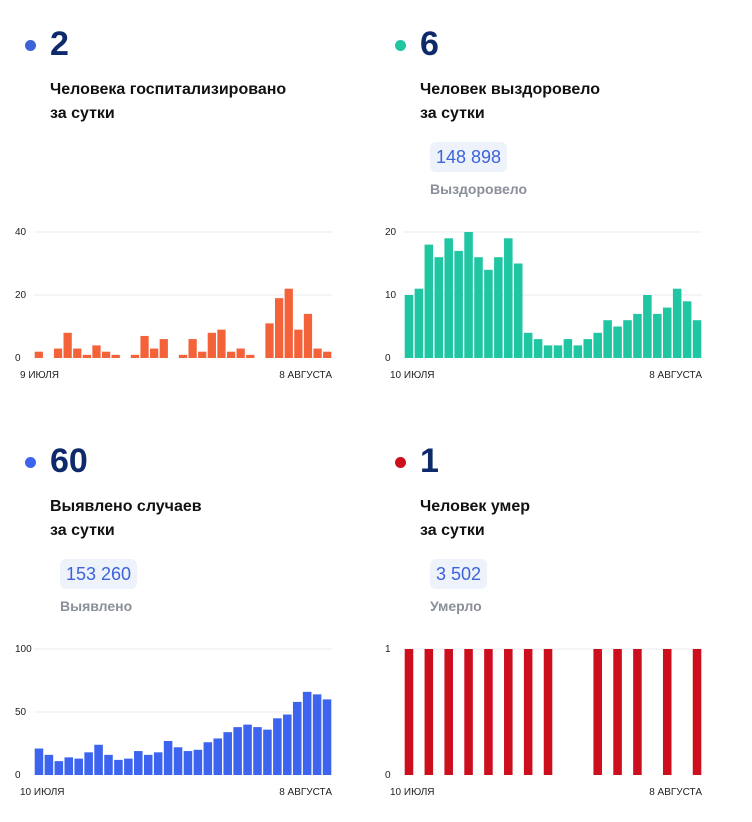 This screenshot has width=752, height=822. What do you see at coordinates (510, 89) in the screenshot?
I see `desc-line: Человек выздоровело` at bounding box center [510, 89].